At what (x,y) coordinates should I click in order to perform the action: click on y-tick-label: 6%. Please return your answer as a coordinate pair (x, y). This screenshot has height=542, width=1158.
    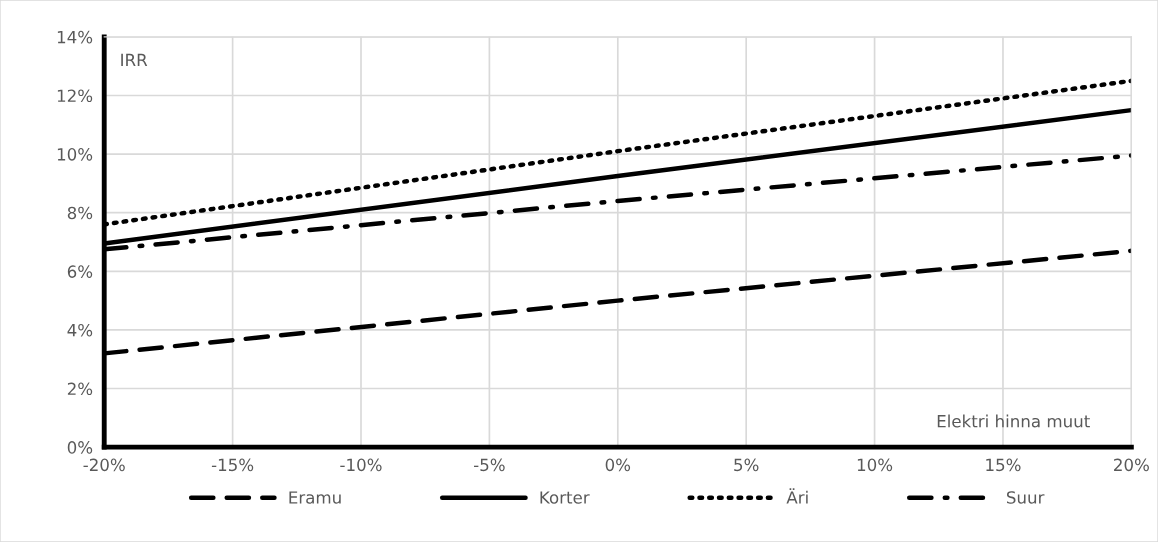
    Looking at the image, I should click on (80, 271).